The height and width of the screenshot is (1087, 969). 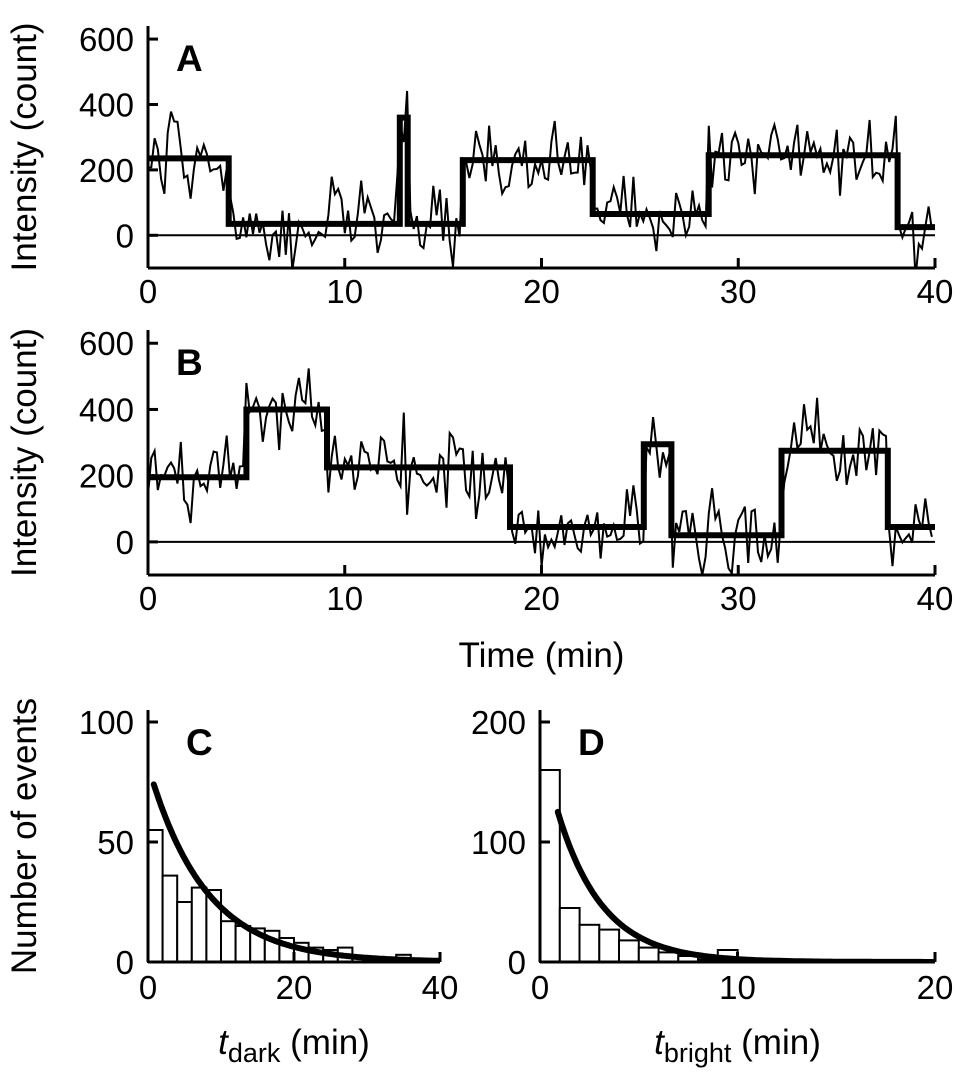 I want to click on step-fit-b, so click(x=541, y=472).